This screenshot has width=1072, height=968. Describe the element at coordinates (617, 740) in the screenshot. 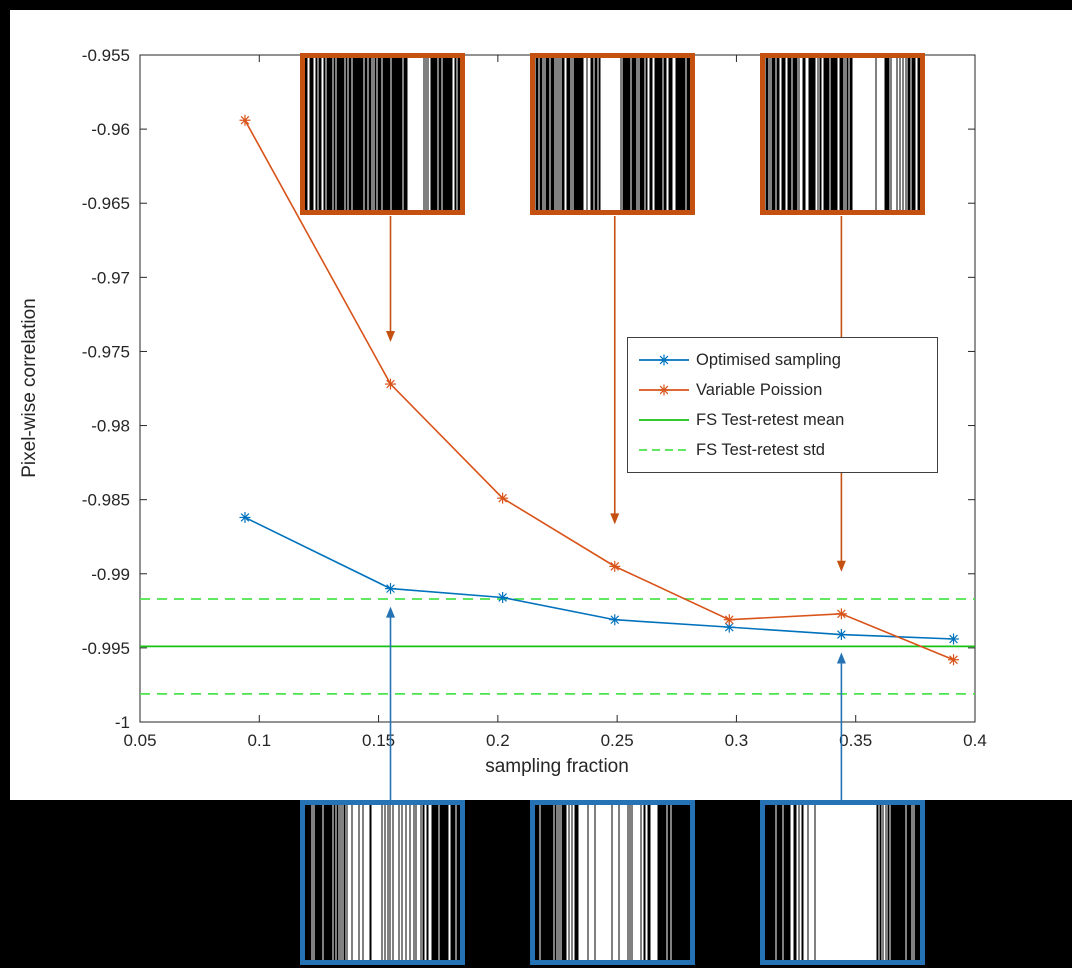

I see `x-tick-label: 0.25` at that location.